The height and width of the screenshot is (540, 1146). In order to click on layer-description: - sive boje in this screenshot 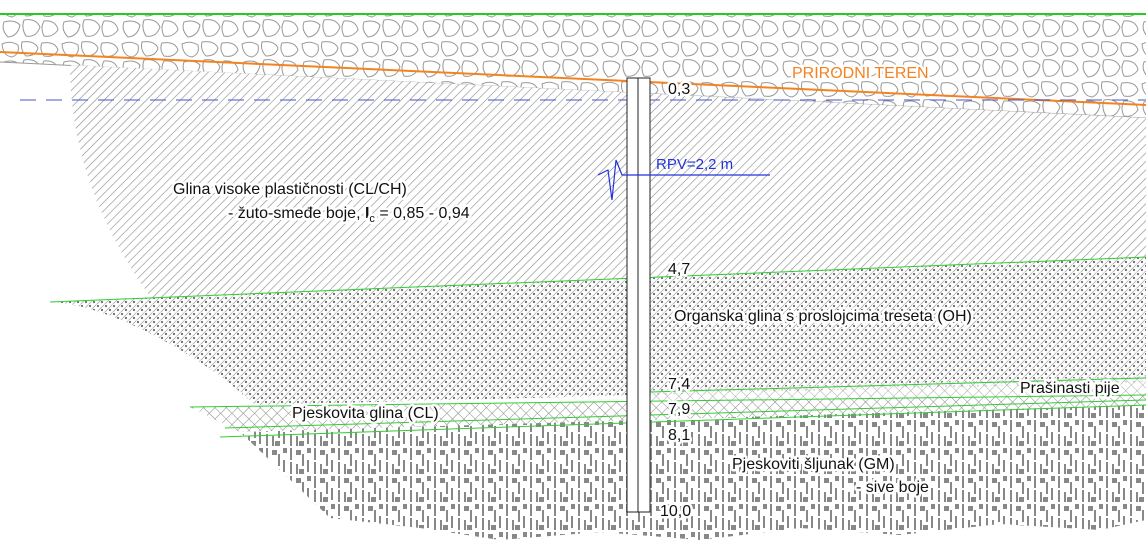, I will do `click(892, 487)`.